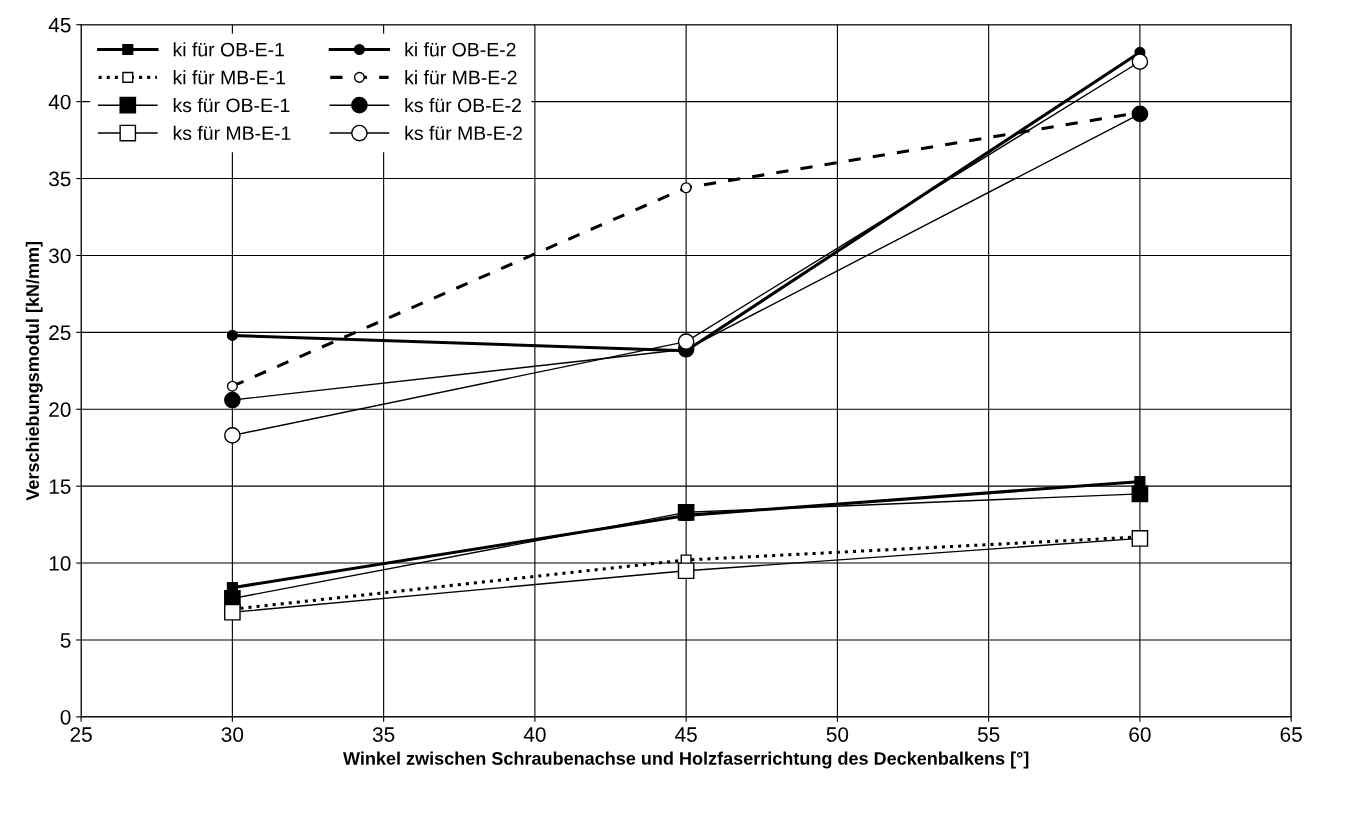 This screenshot has height=824, width=1352. What do you see at coordinates (837, 734) in the screenshot?
I see `x-tick-label: 50` at bounding box center [837, 734].